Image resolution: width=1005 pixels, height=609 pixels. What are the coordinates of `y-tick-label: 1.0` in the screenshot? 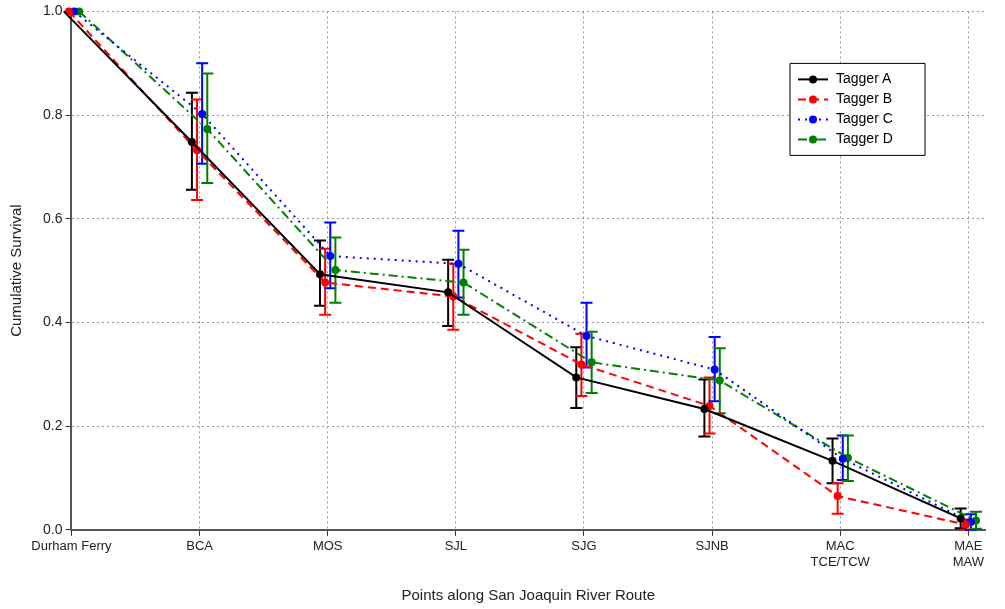 It's located at (52, 10).